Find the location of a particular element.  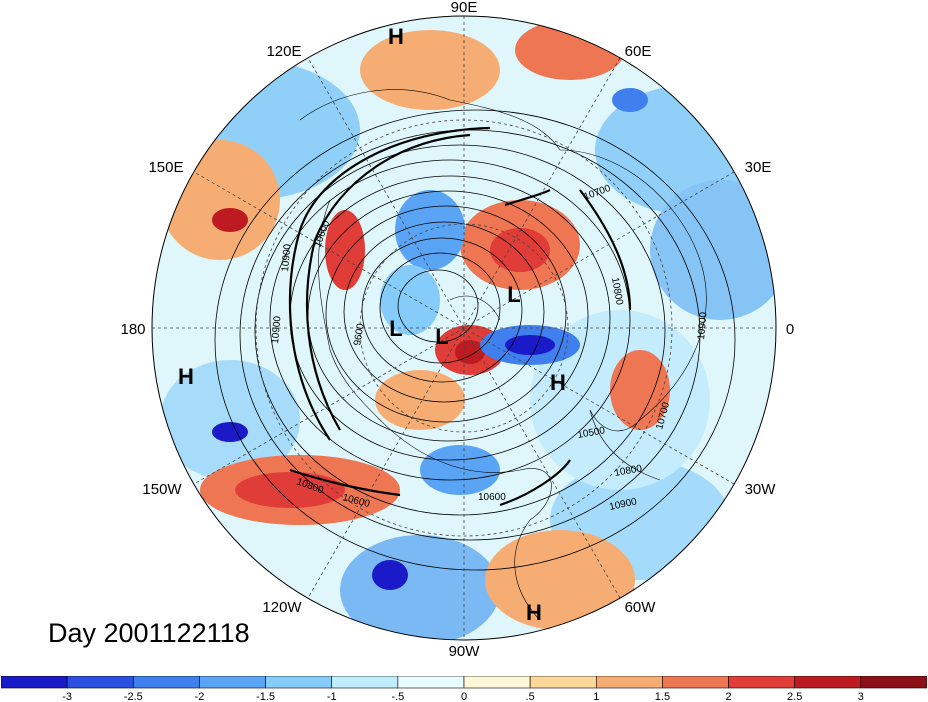

lon-label: 90E is located at coordinates (464, 8).